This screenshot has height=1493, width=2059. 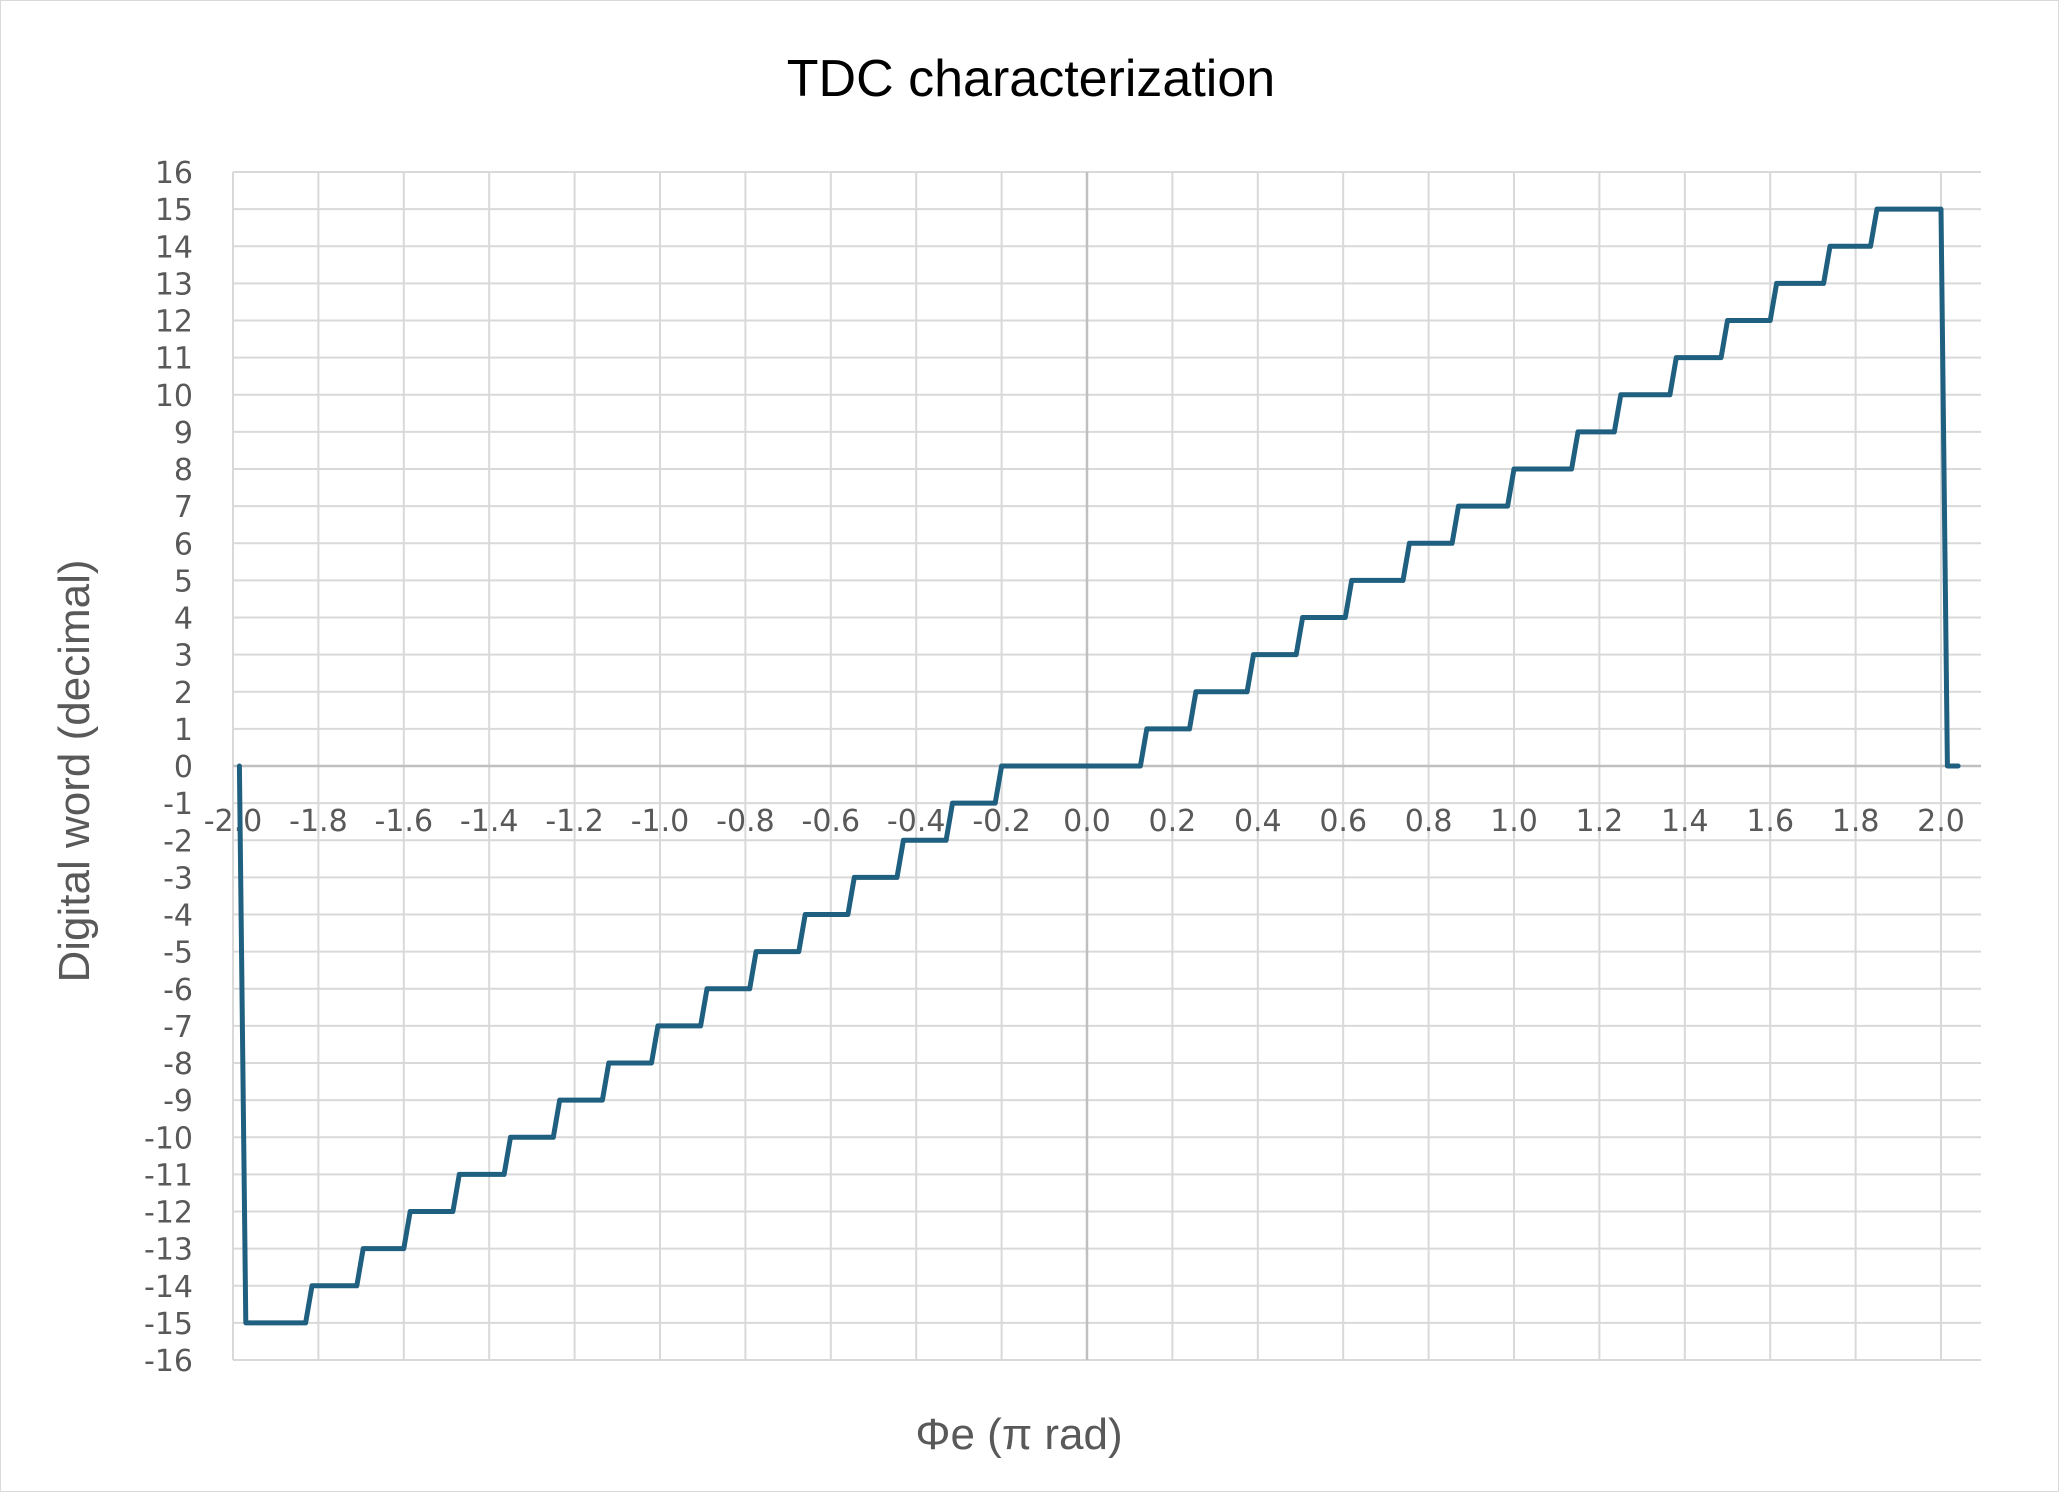 What do you see at coordinates (1429, 821) in the screenshot?
I see `x-tick-label: 0.8` at bounding box center [1429, 821].